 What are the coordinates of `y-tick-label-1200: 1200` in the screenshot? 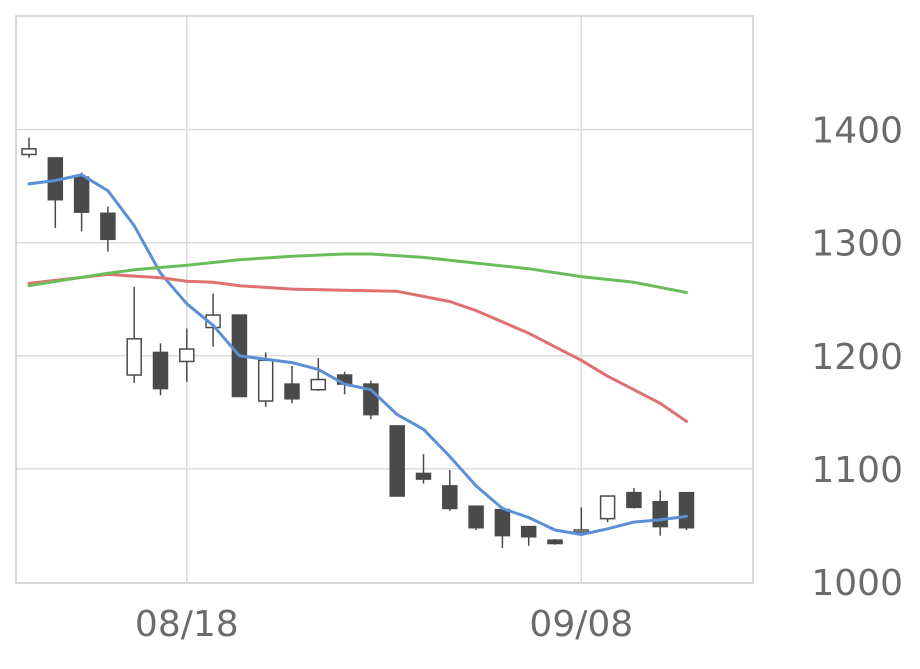 It's located at (857, 357).